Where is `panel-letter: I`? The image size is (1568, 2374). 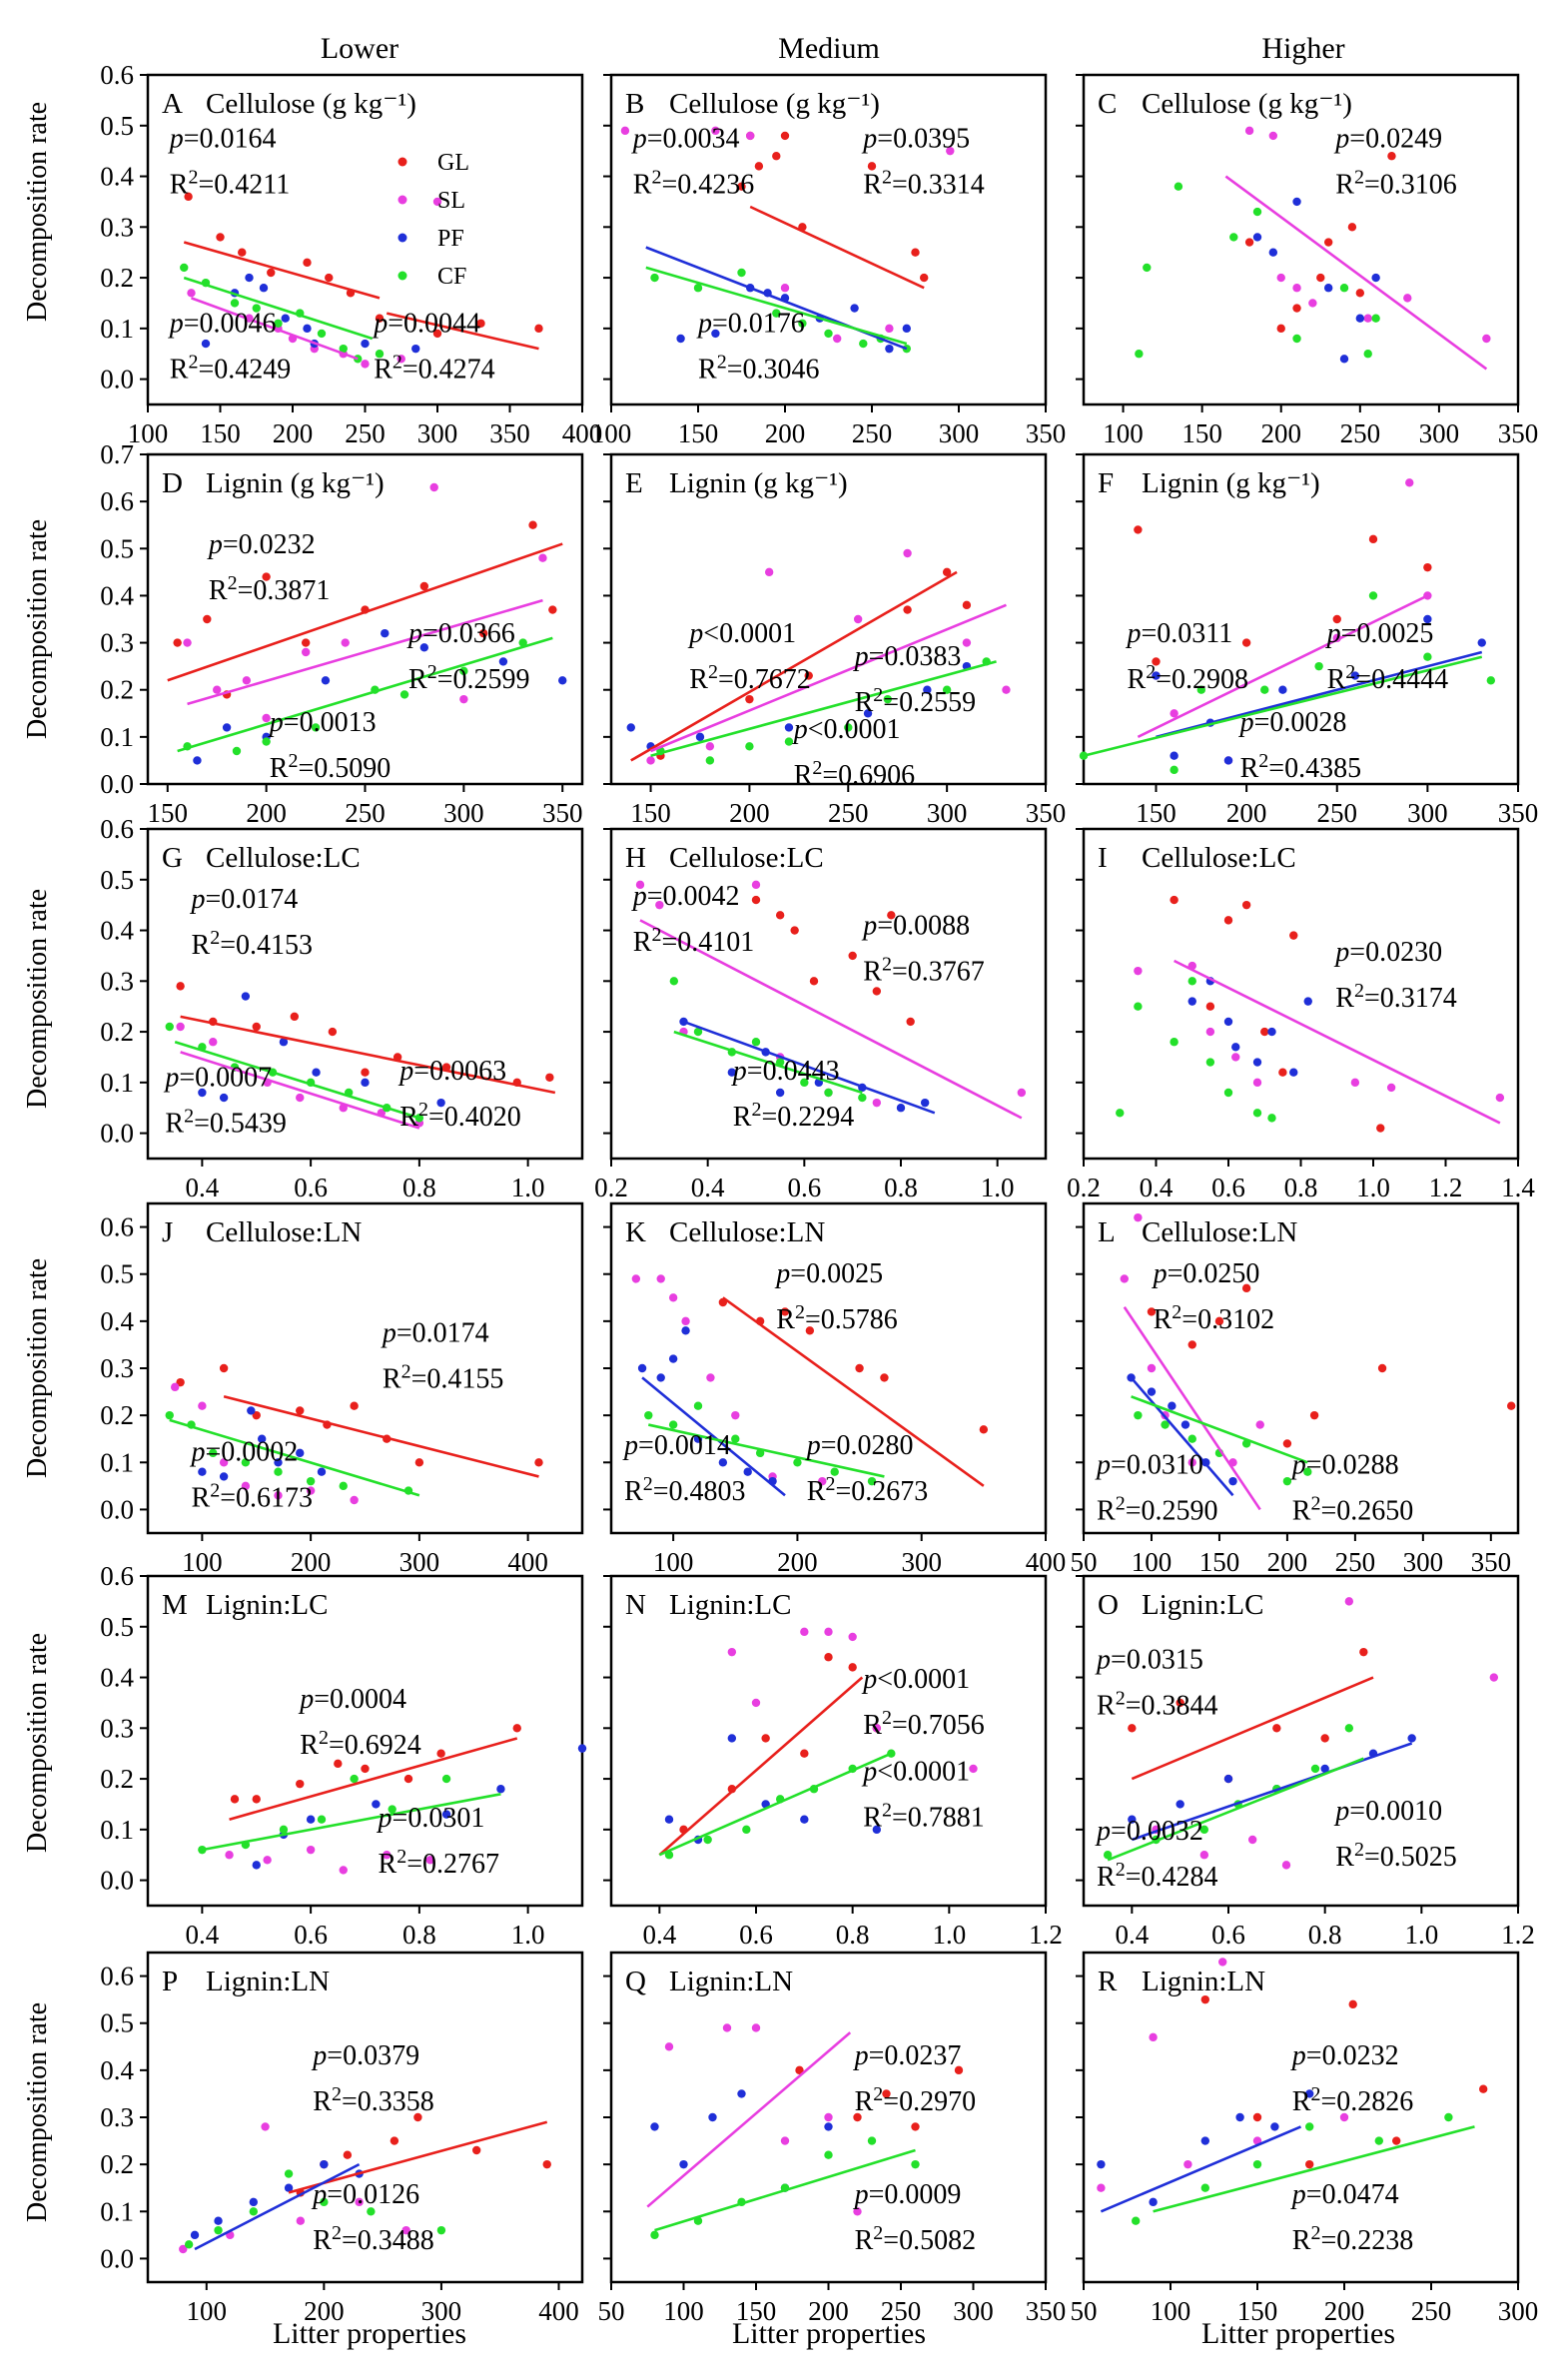 panel-letter: I is located at coordinates (1103, 858).